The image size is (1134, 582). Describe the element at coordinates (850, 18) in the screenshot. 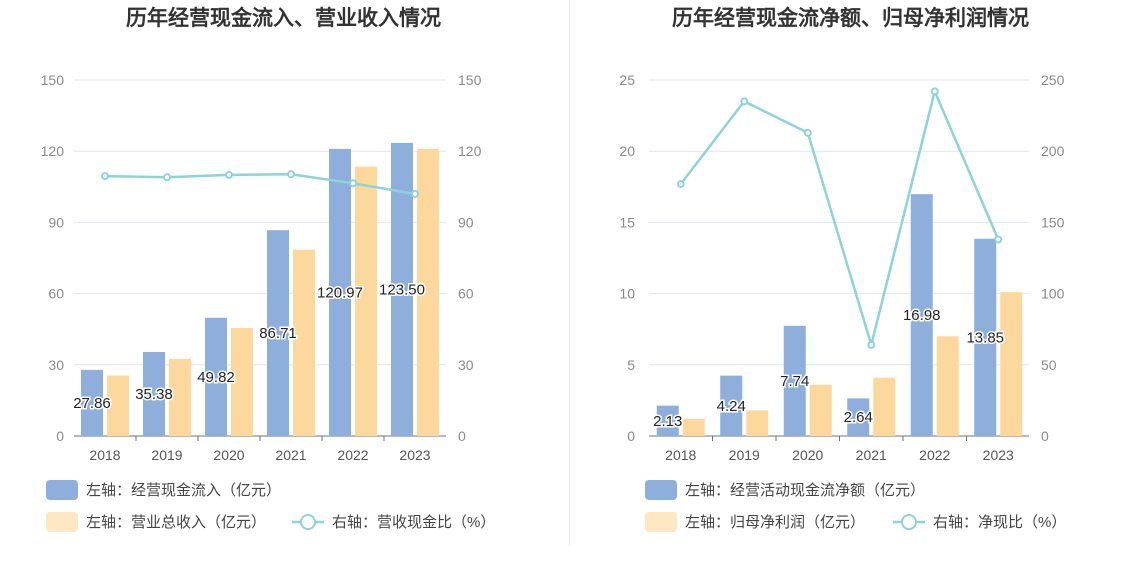

I see `chart-title: 历年经营现金流净额、归母净利润情况` at that location.